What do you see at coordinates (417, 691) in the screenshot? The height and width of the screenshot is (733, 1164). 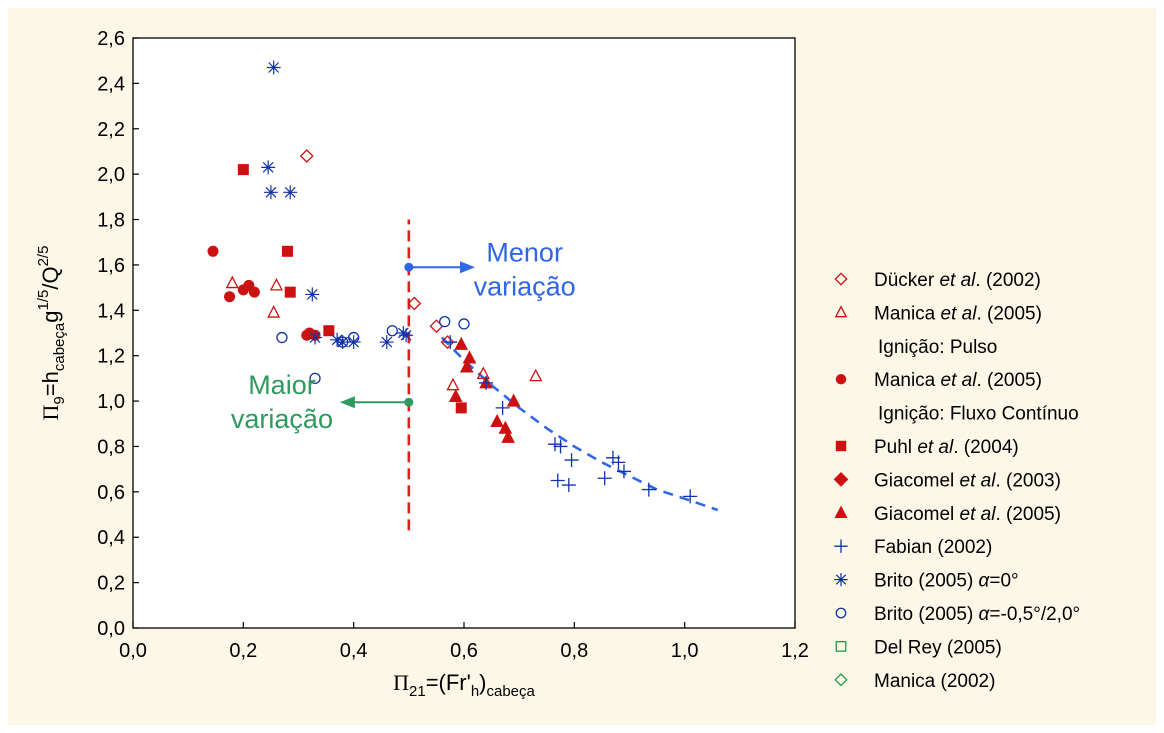 I see `x-label-sub: 21` at bounding box center [417, 691].